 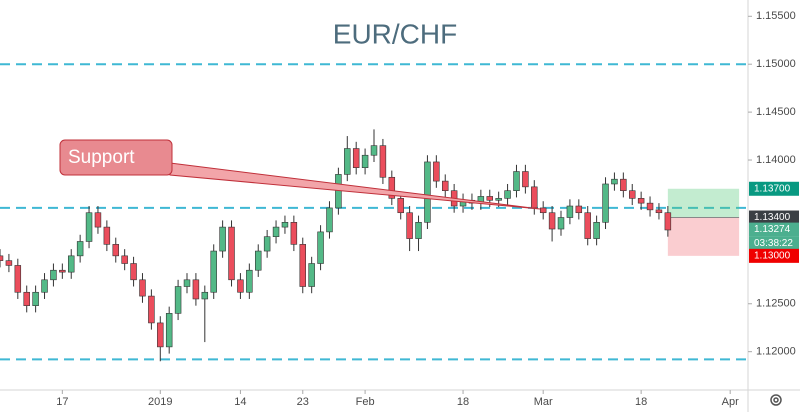 I want to click on stop-zone, so click(x=703, y=236).